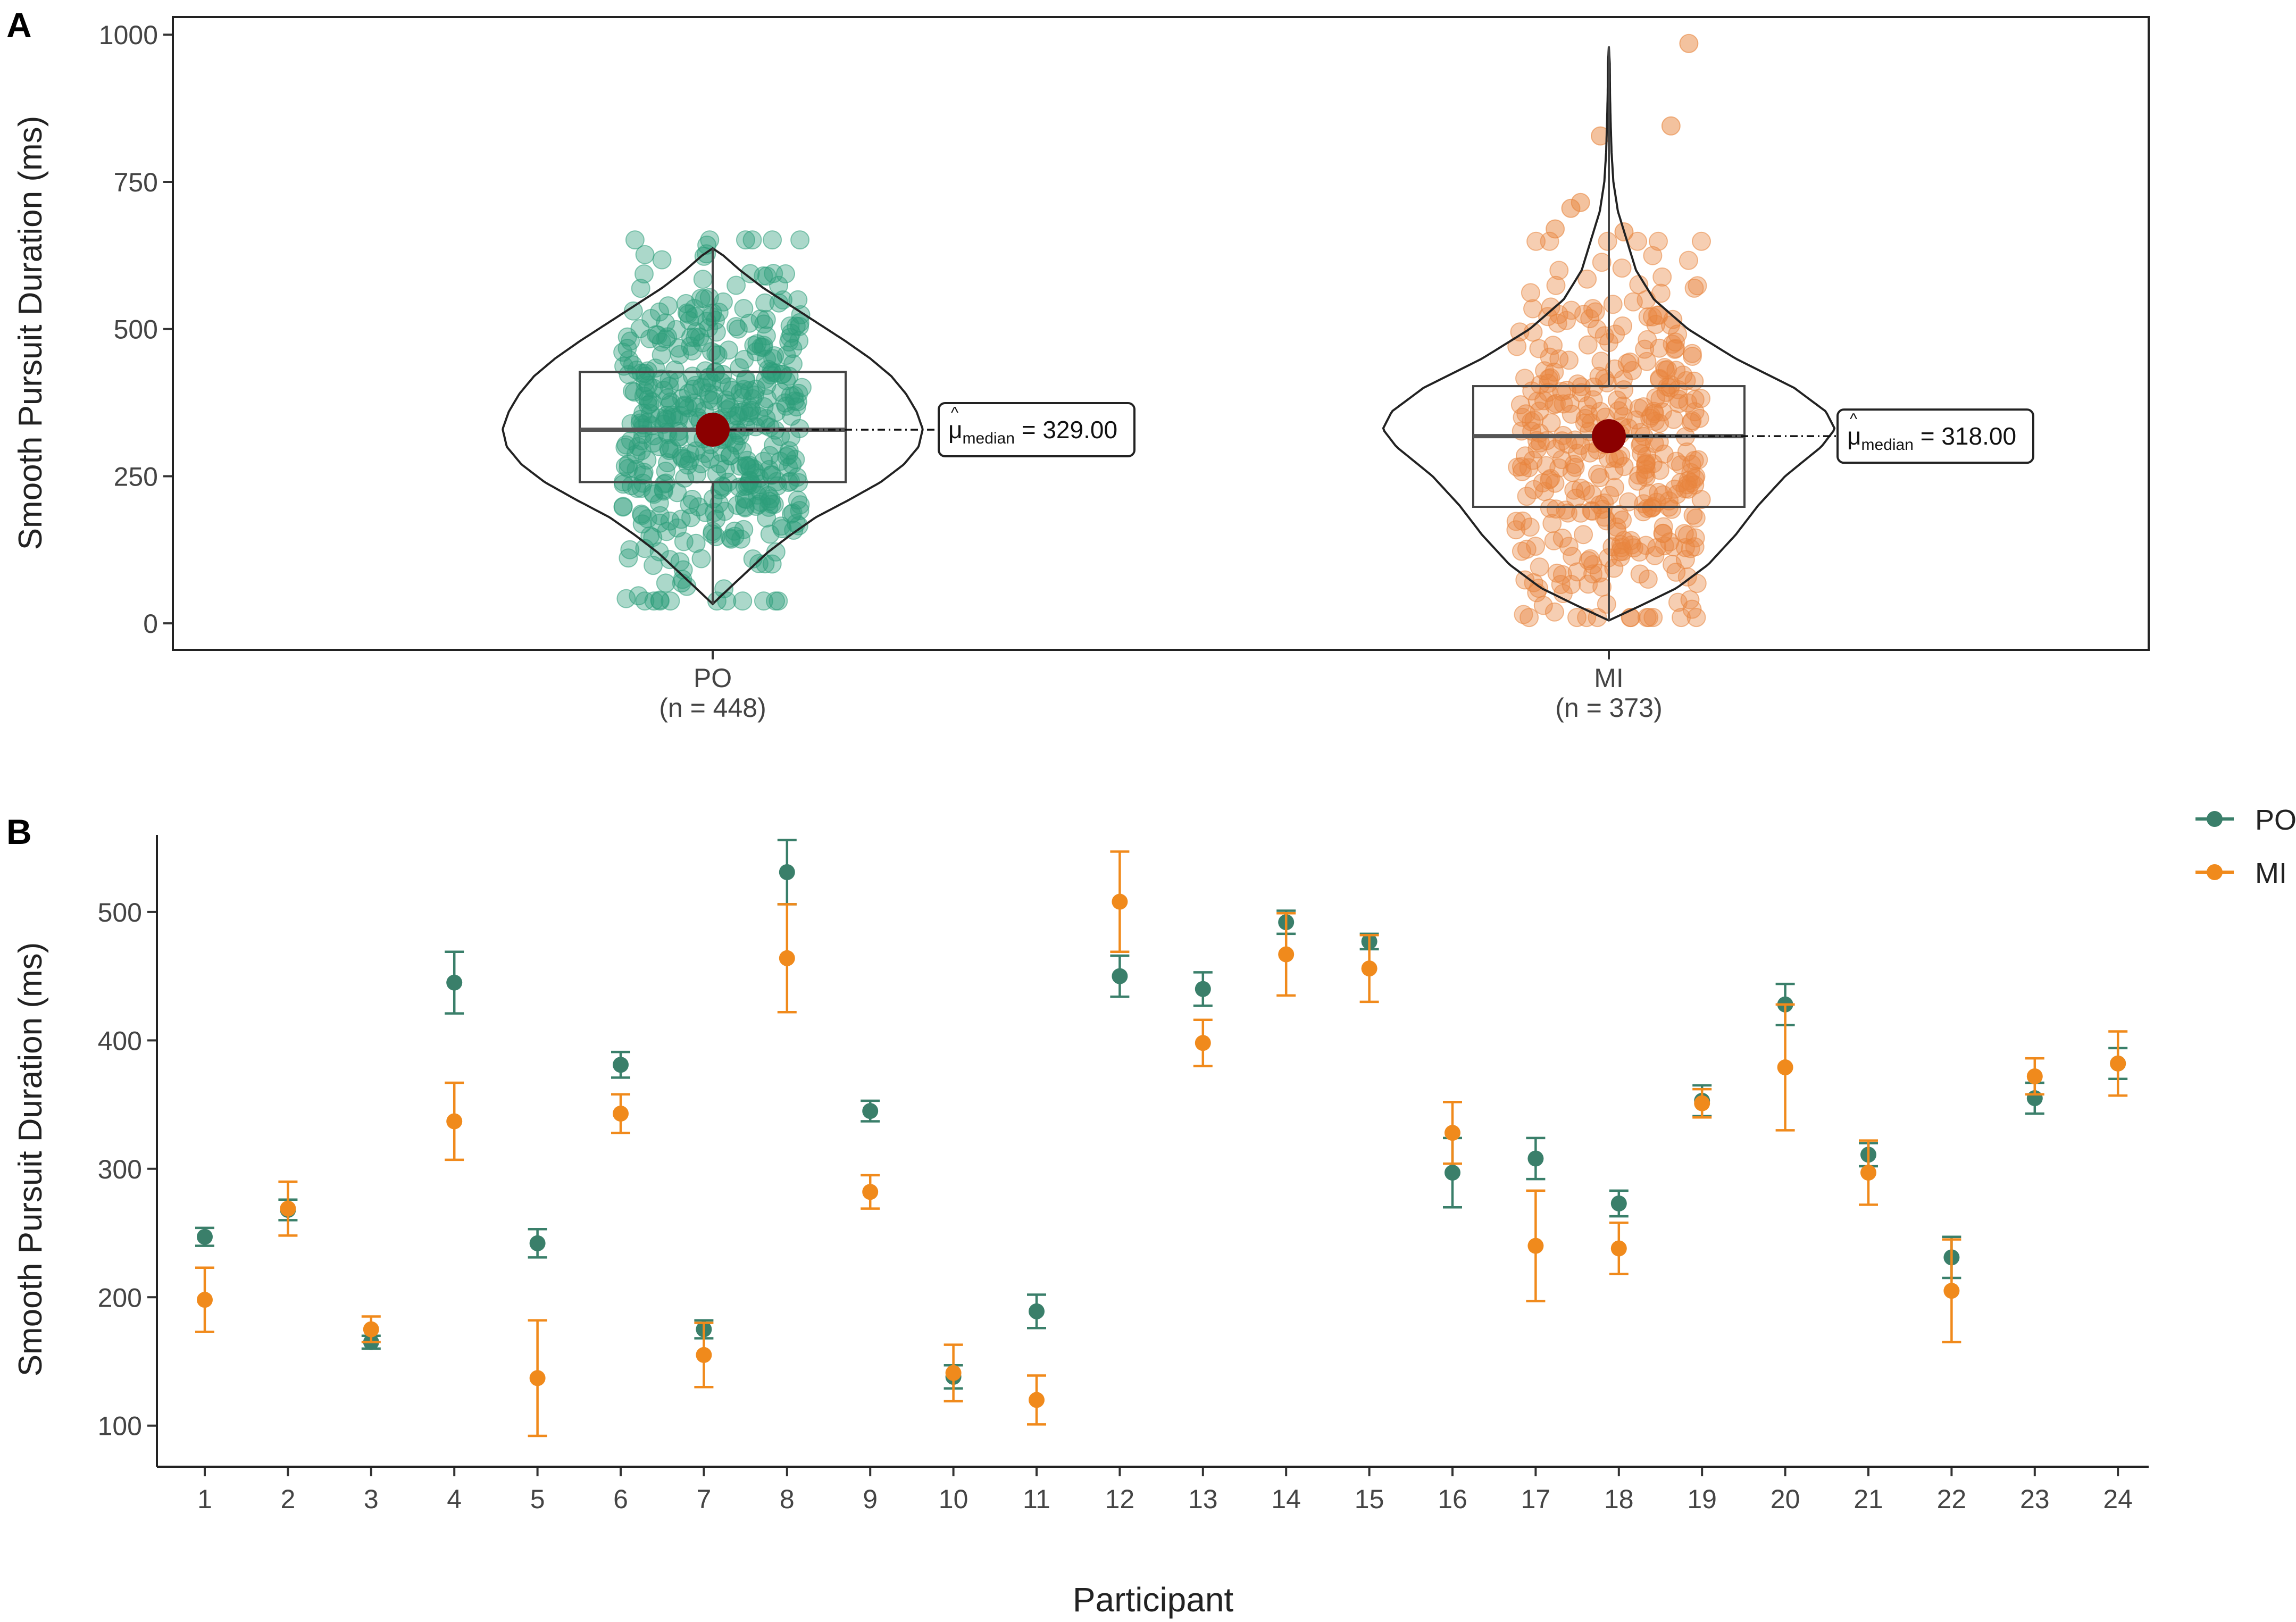 The width and height of the screenshot is (2296, 1622). Describe the element at coordinates (1036, 1499) in the screenshot. I see `x-tick-label-b: 11` at that location.